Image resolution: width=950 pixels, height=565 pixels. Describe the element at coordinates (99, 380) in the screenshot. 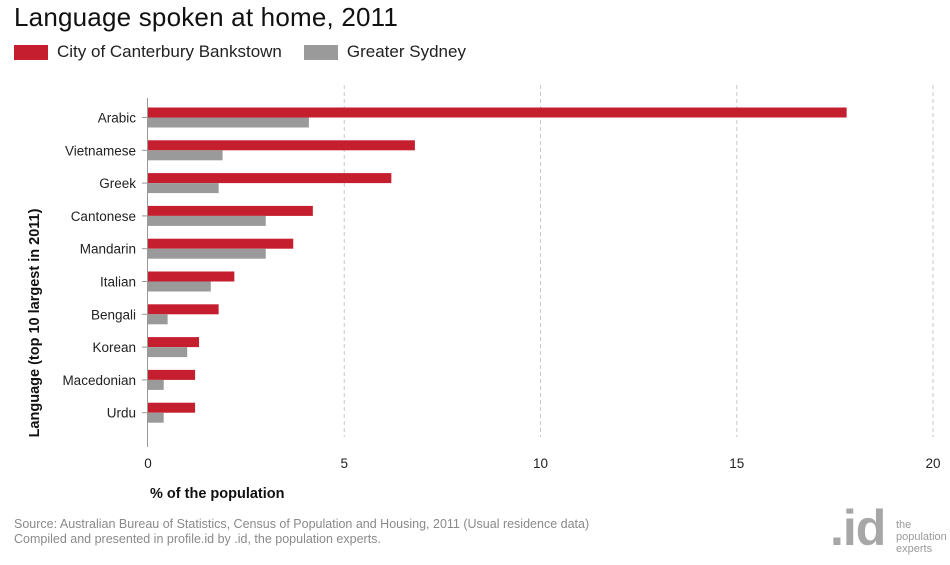

I see `category-label: Macedonian` at that location.